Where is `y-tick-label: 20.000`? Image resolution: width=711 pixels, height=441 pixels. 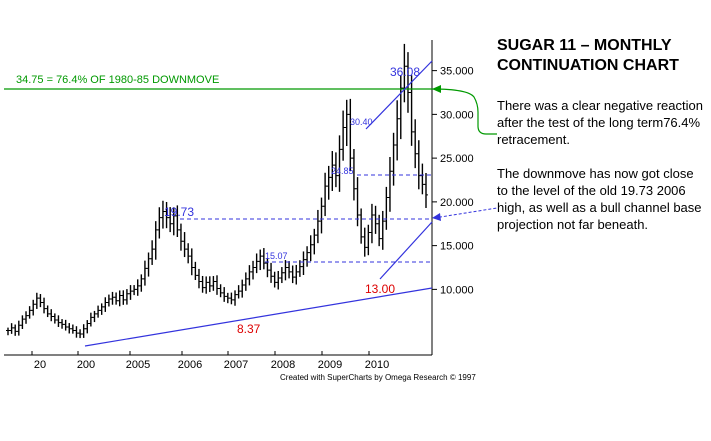
y-tick-label: 20.000 is located at coordinates (457, 203).